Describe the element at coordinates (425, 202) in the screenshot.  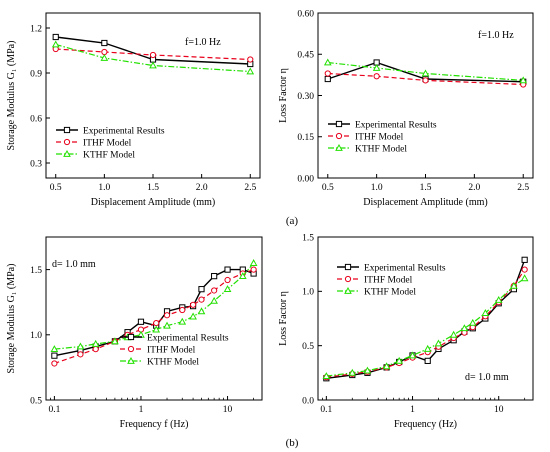
I see `x-axis-label: Displacement Amplitude (mm)` at that location.